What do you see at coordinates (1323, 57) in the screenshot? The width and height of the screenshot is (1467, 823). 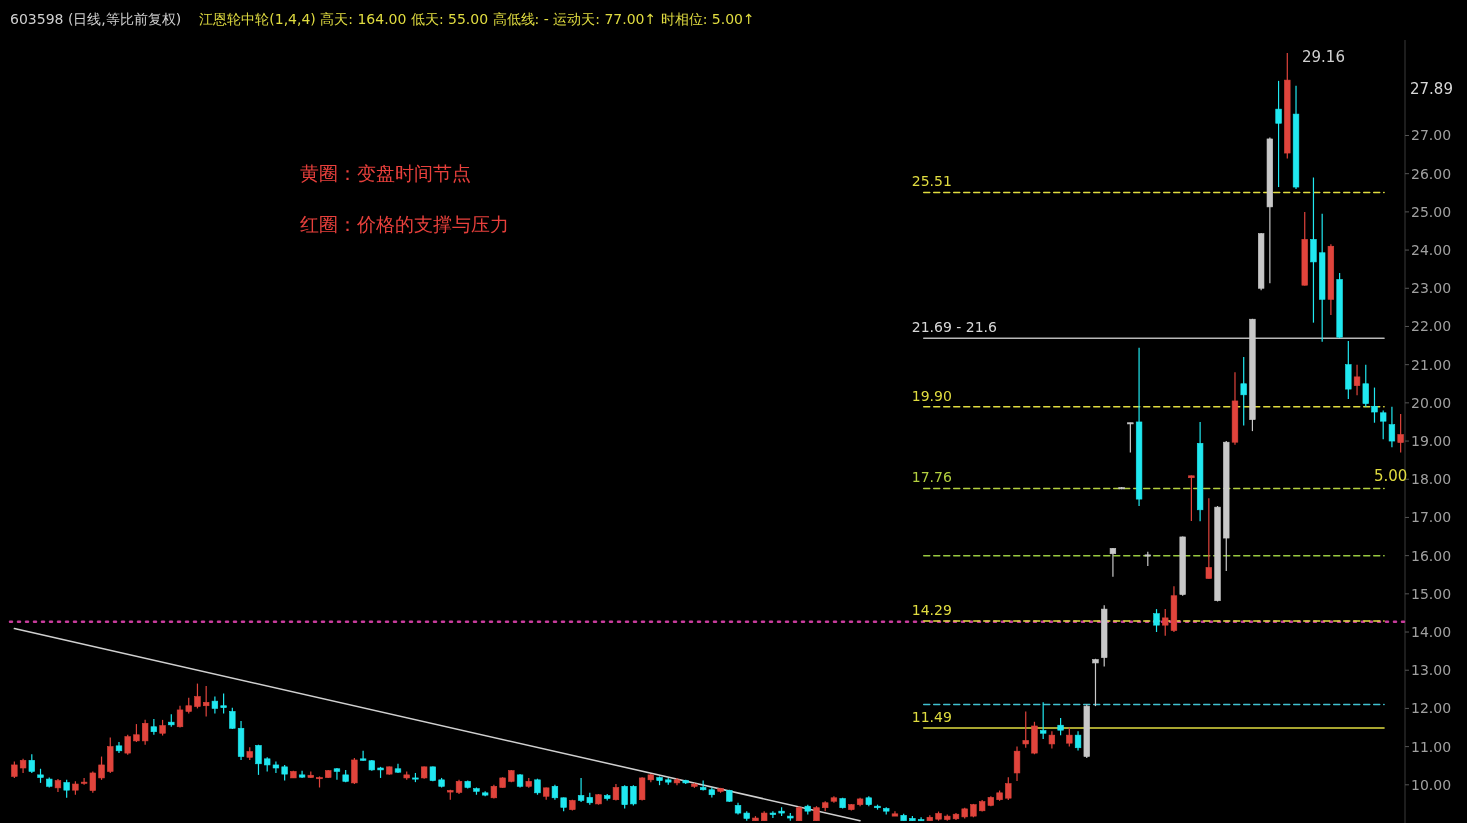 I see `annotation: 29.16` at bounding box center [1323, 57].